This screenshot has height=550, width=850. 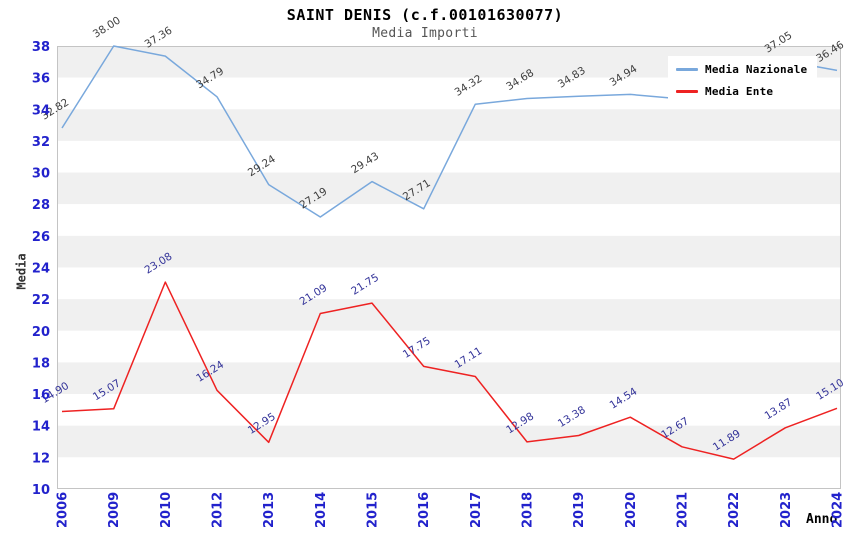 I want to click on x-tick-label: 2010, so click(x=166, y=510).